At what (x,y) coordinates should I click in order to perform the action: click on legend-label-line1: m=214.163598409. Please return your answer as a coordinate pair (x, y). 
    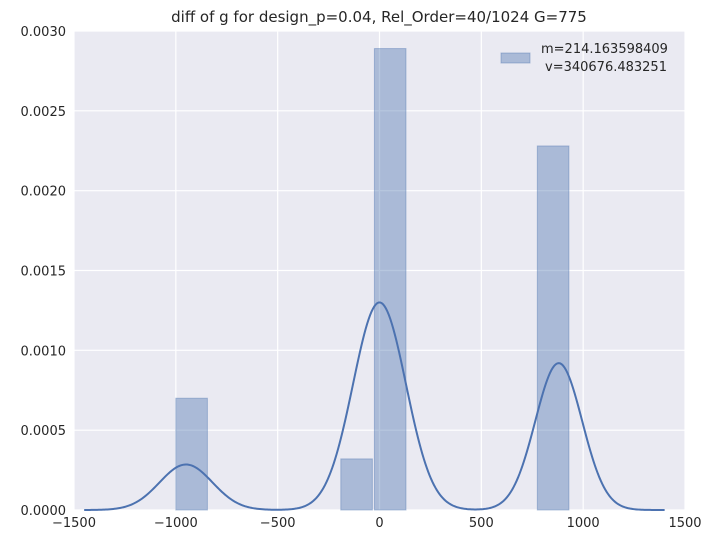
    Looking at the image, I should click on (604, 49).